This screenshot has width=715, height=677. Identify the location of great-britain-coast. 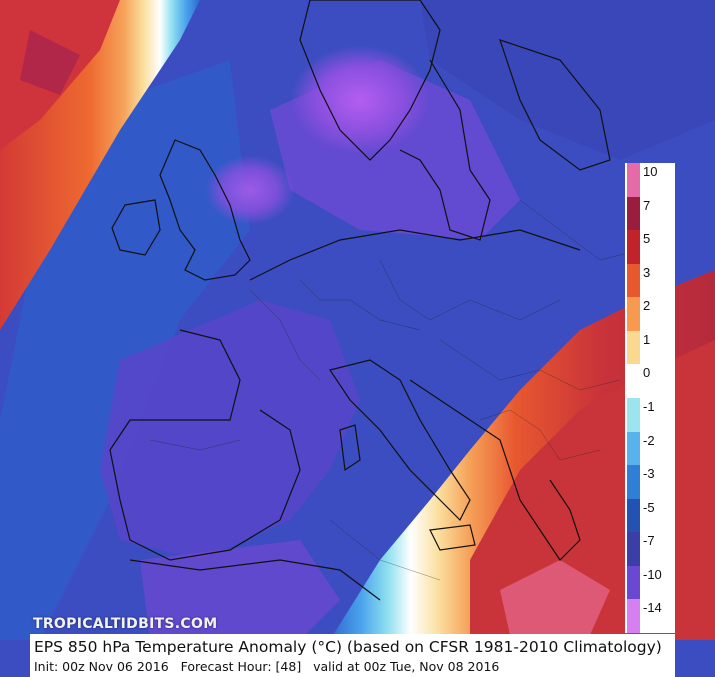
(205, 210).